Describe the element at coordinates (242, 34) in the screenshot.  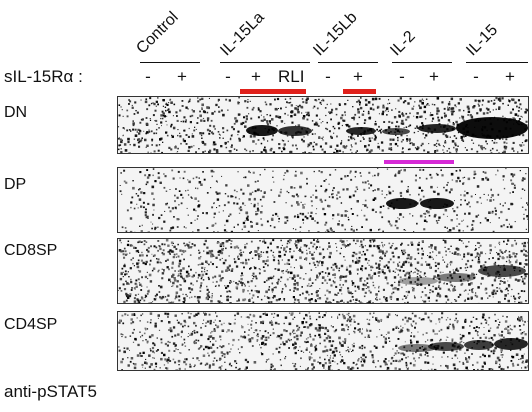
I see `column-header-il15la: IL-15La` at that location.